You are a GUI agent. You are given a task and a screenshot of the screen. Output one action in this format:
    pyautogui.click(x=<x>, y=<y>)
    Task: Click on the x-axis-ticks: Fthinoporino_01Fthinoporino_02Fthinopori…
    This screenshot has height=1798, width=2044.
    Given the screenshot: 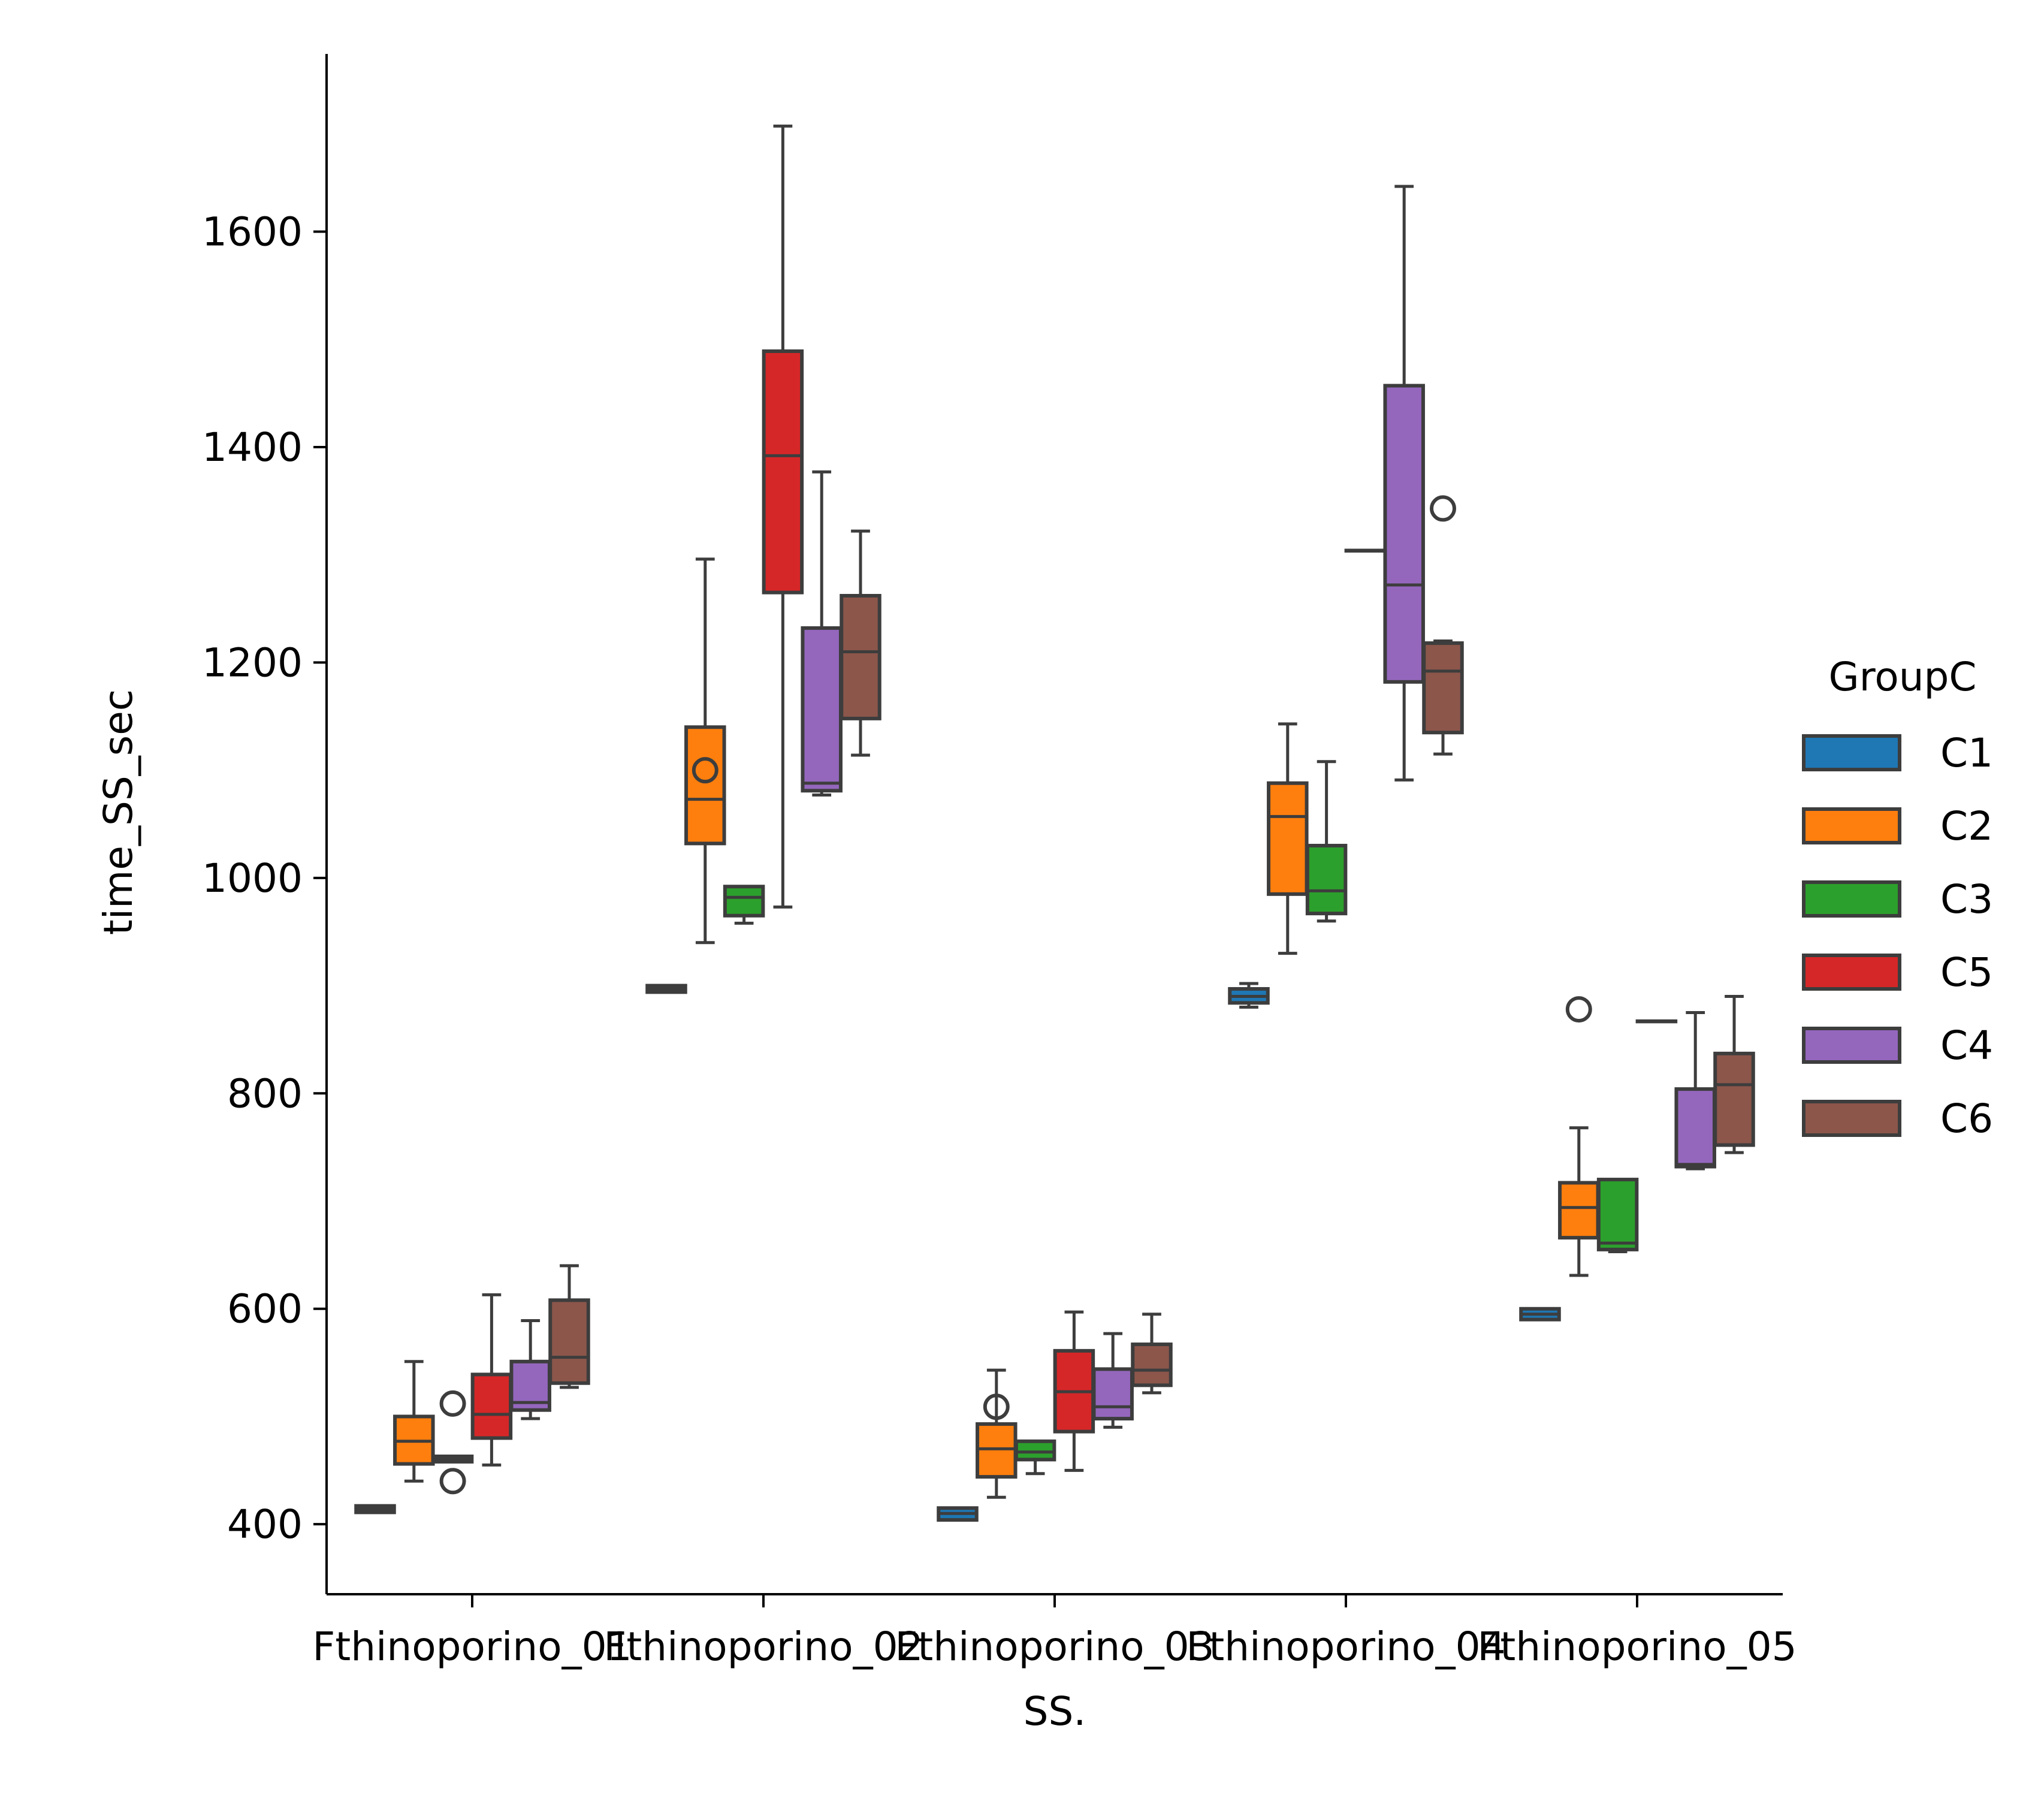 What is the action you would take?
    pyautogui.click(x=1054, y=1632)
    